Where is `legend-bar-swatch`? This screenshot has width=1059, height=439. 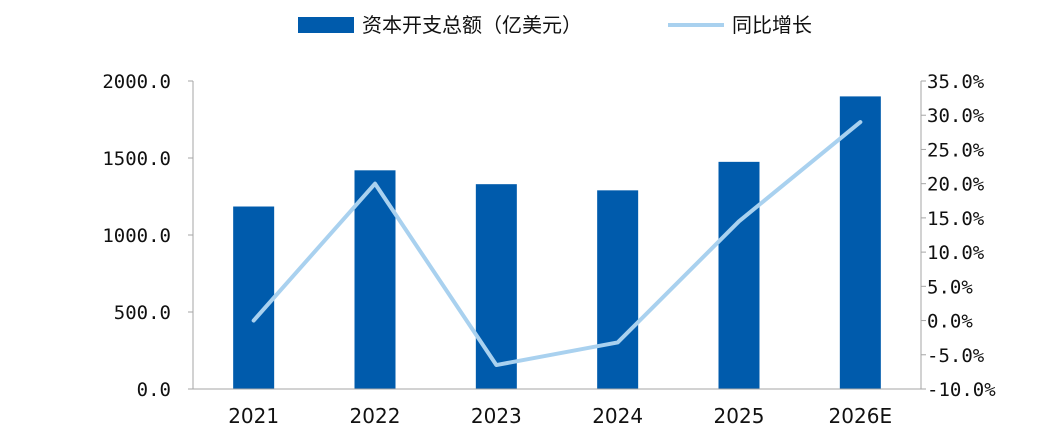
legend-bar-swatch is located at coordinates (326, 25).